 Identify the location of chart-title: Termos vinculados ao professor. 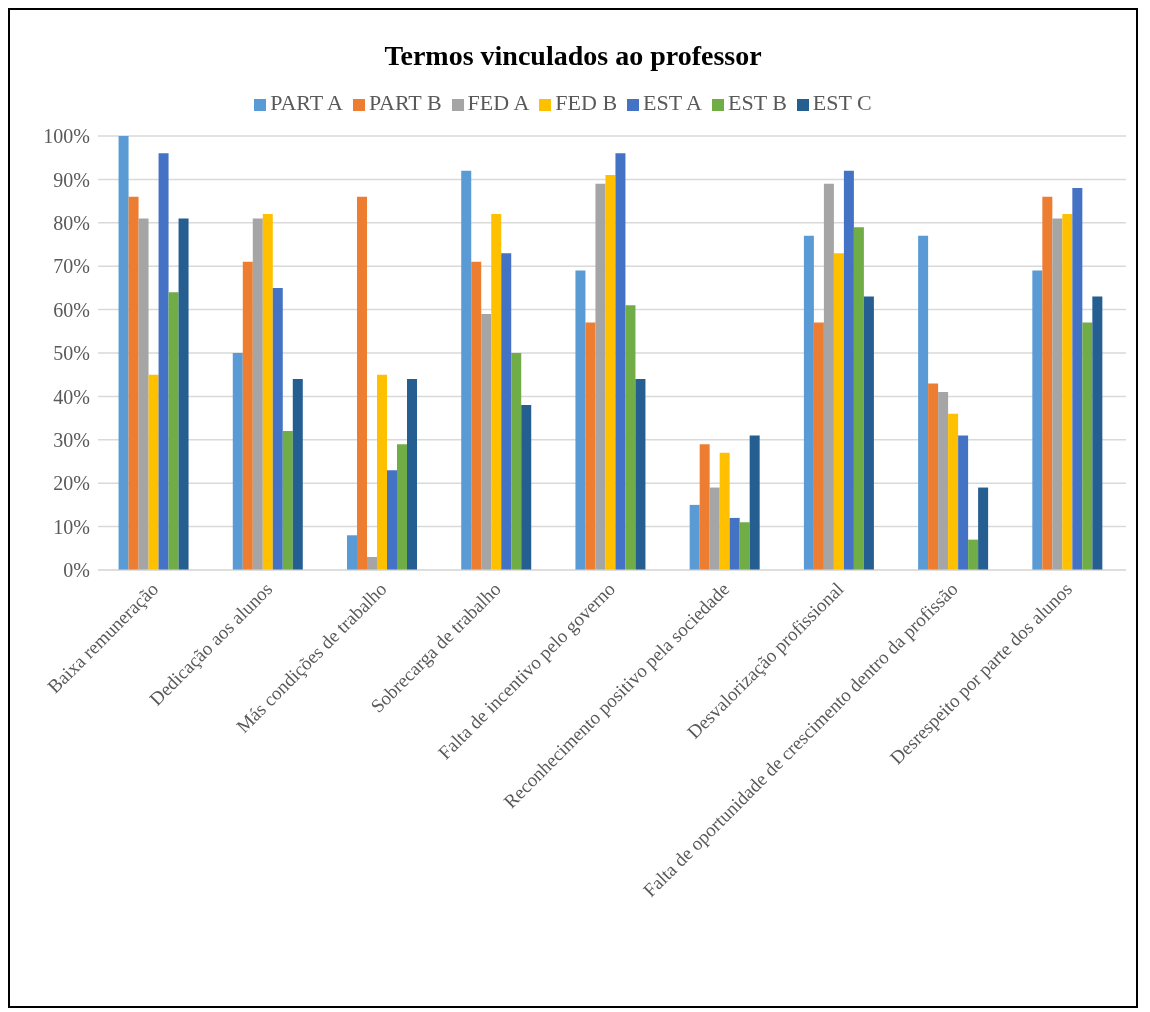
(573, 56).